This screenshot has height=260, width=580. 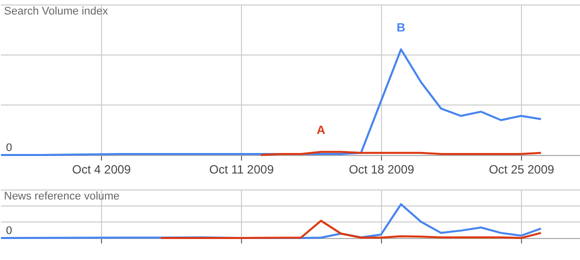 What do you see at coordinates (521, 169) in the screenshot?
I see `x-tick-label: Oct 25 2009` at bounding box center [521, 169].